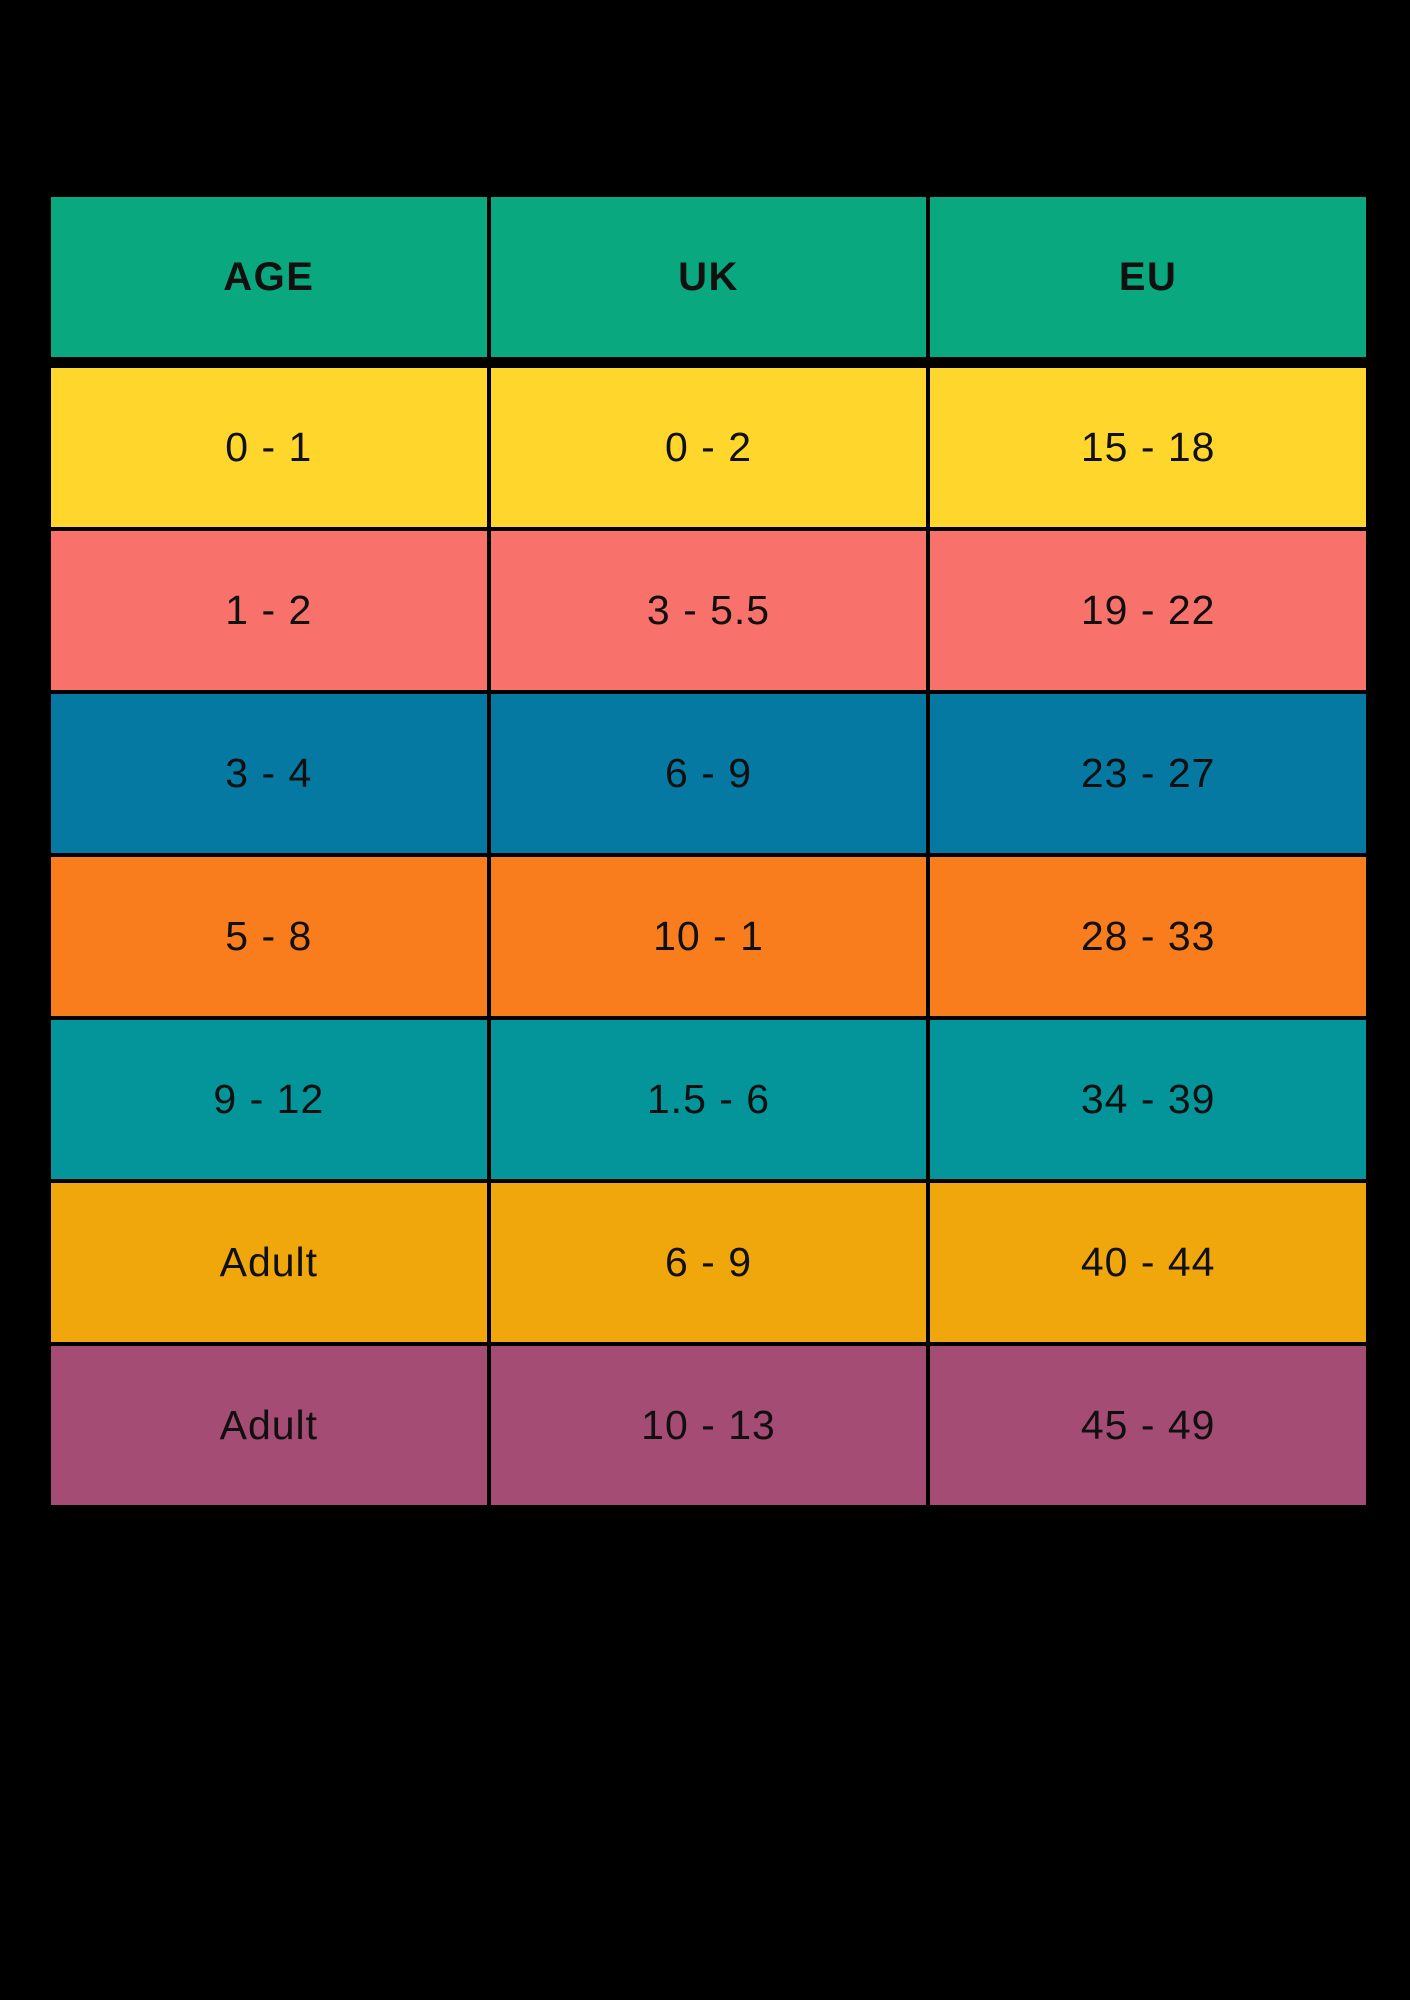 This screenshot has width=1410, height=2000. I want to click on eu-cell: 19 - 22, so click(1148, 610).